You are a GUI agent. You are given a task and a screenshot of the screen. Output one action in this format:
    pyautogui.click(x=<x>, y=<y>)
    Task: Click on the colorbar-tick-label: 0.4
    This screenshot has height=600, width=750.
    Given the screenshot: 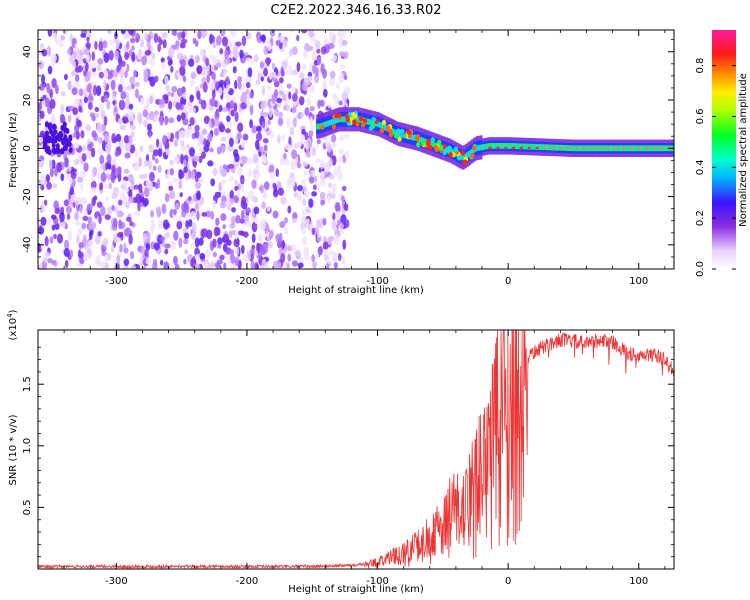 What is the action you would take?
    pyautogui.click(x=700, y=167)
    